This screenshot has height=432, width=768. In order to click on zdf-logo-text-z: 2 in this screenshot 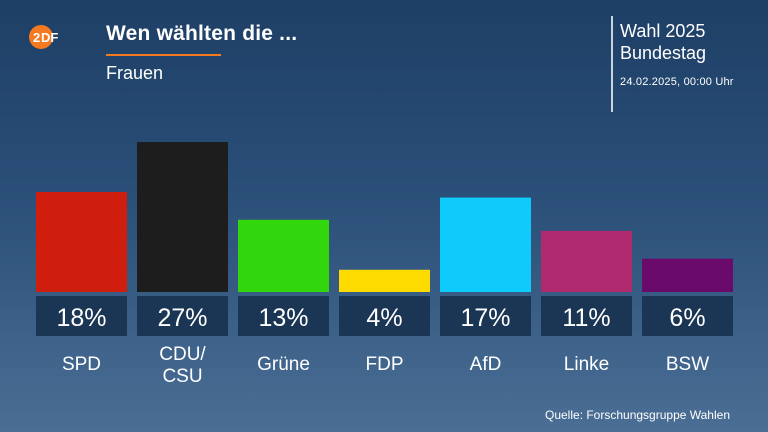, I will do `click(36, 37)`.